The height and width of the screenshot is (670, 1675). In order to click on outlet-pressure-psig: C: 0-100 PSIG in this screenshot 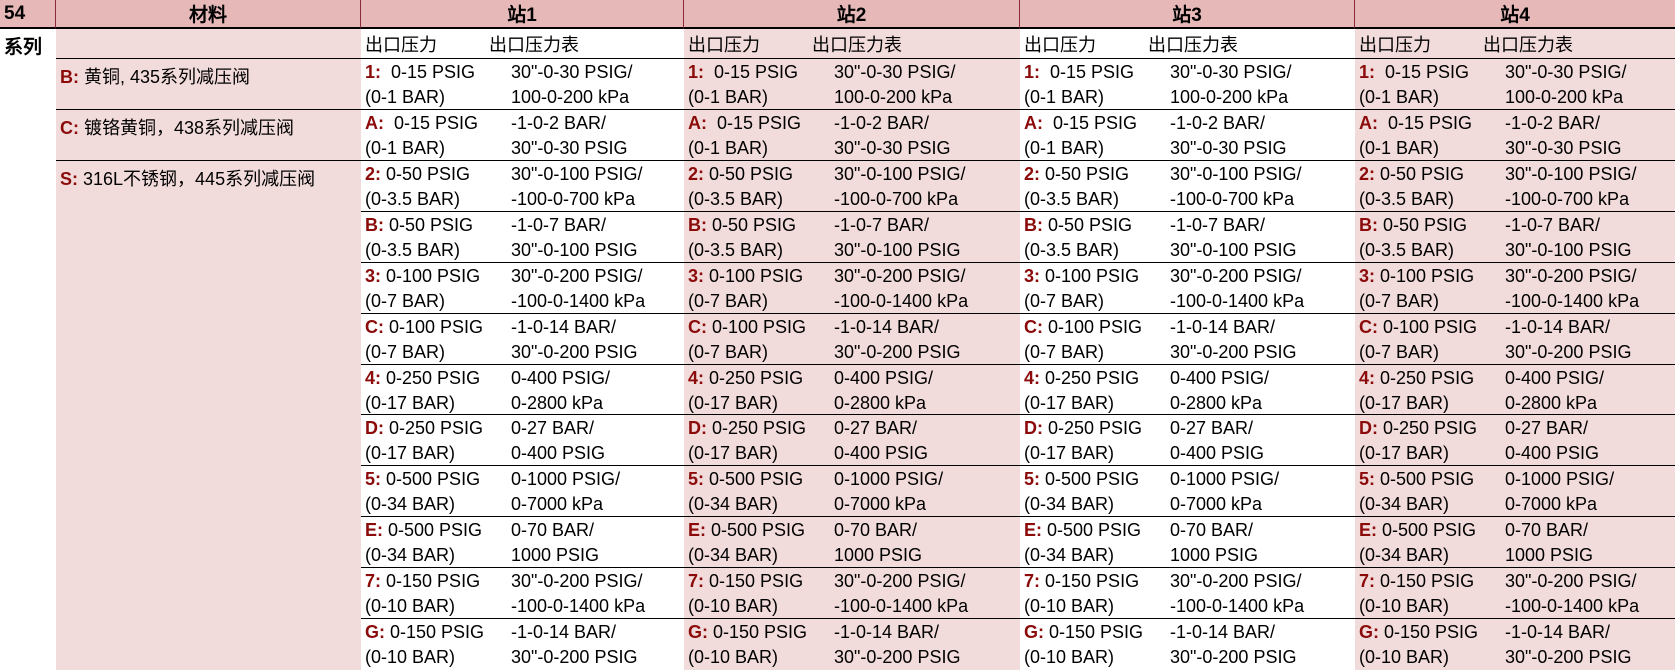, I will do `click(1418, 327)`.